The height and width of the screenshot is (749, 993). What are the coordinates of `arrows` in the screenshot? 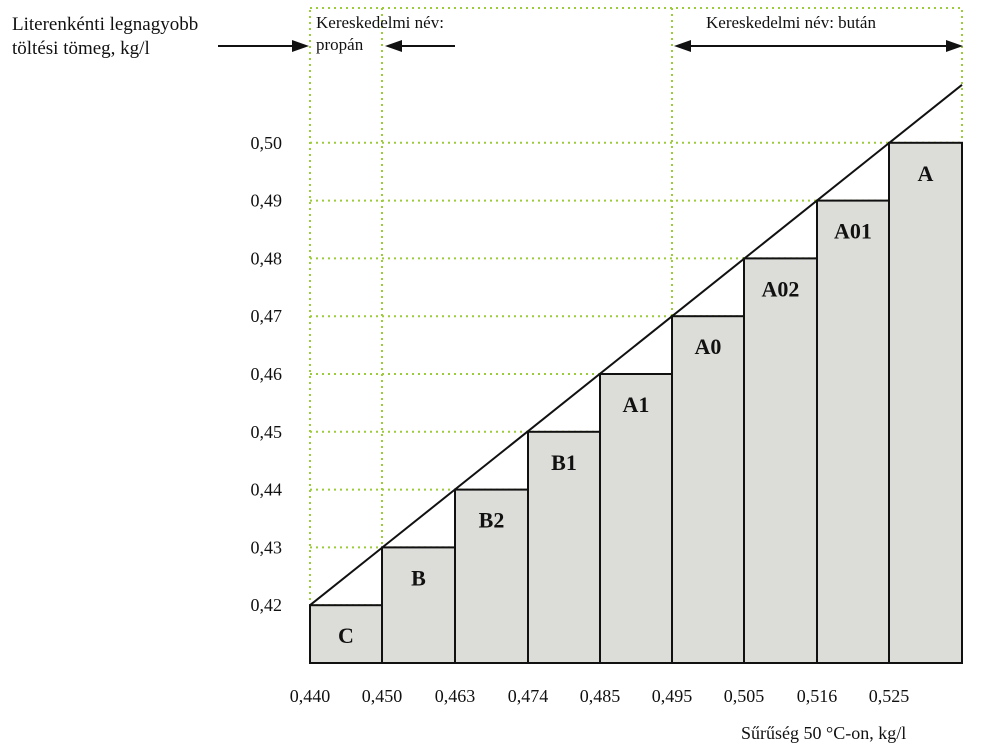 It's located at (590, 46).